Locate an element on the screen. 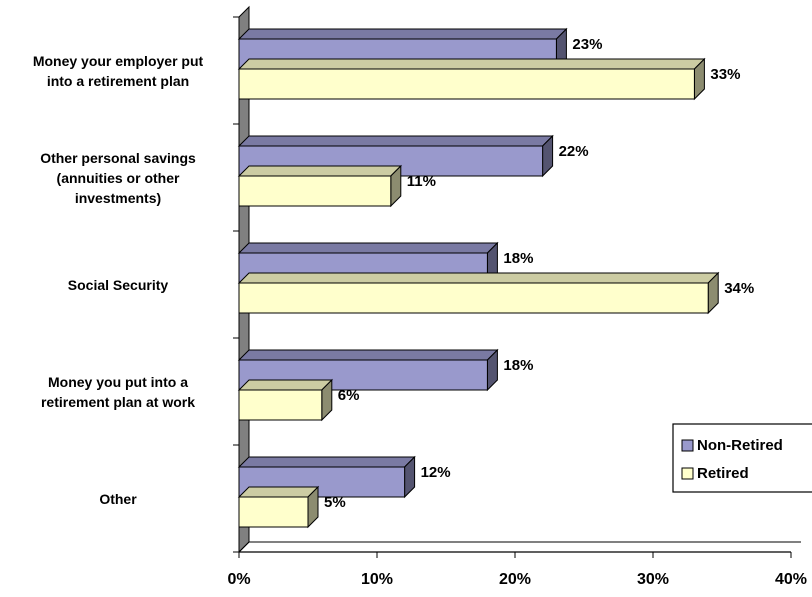 Image resolution: width=812 pixels, height=597 pixels. data-label: 33% is located at coordinates (725, 74).